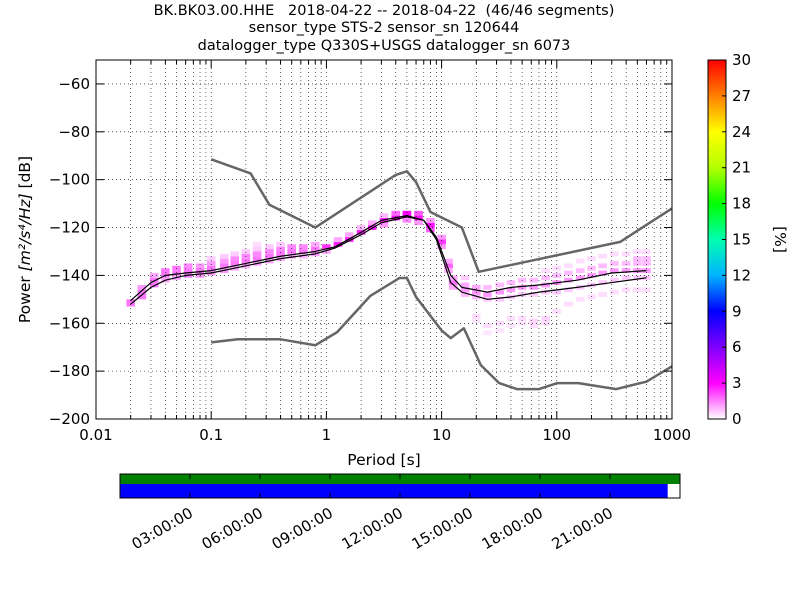 The width and height of the screenshot is (800, 600). I want to click on y-tick-label: −60, so click(74, 84).